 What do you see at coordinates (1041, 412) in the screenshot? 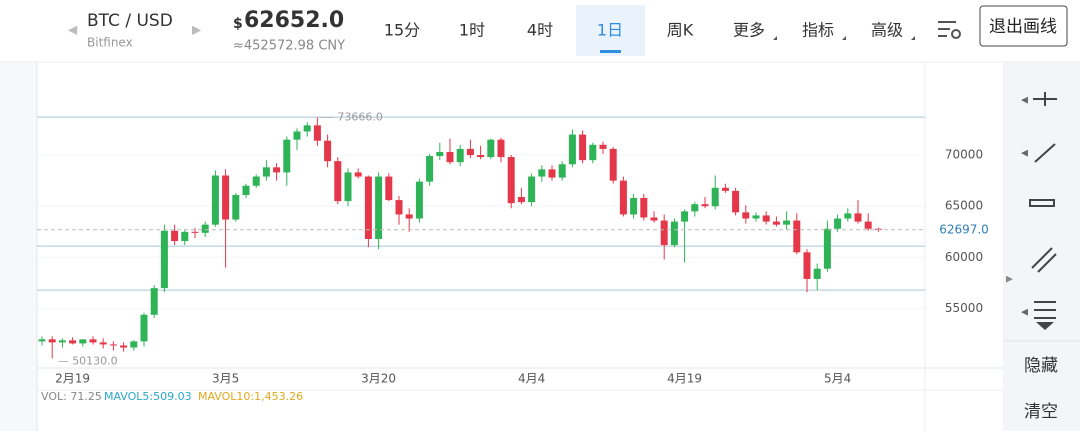
I see `clear-button: 清空` at bounding box center [1041, 412].